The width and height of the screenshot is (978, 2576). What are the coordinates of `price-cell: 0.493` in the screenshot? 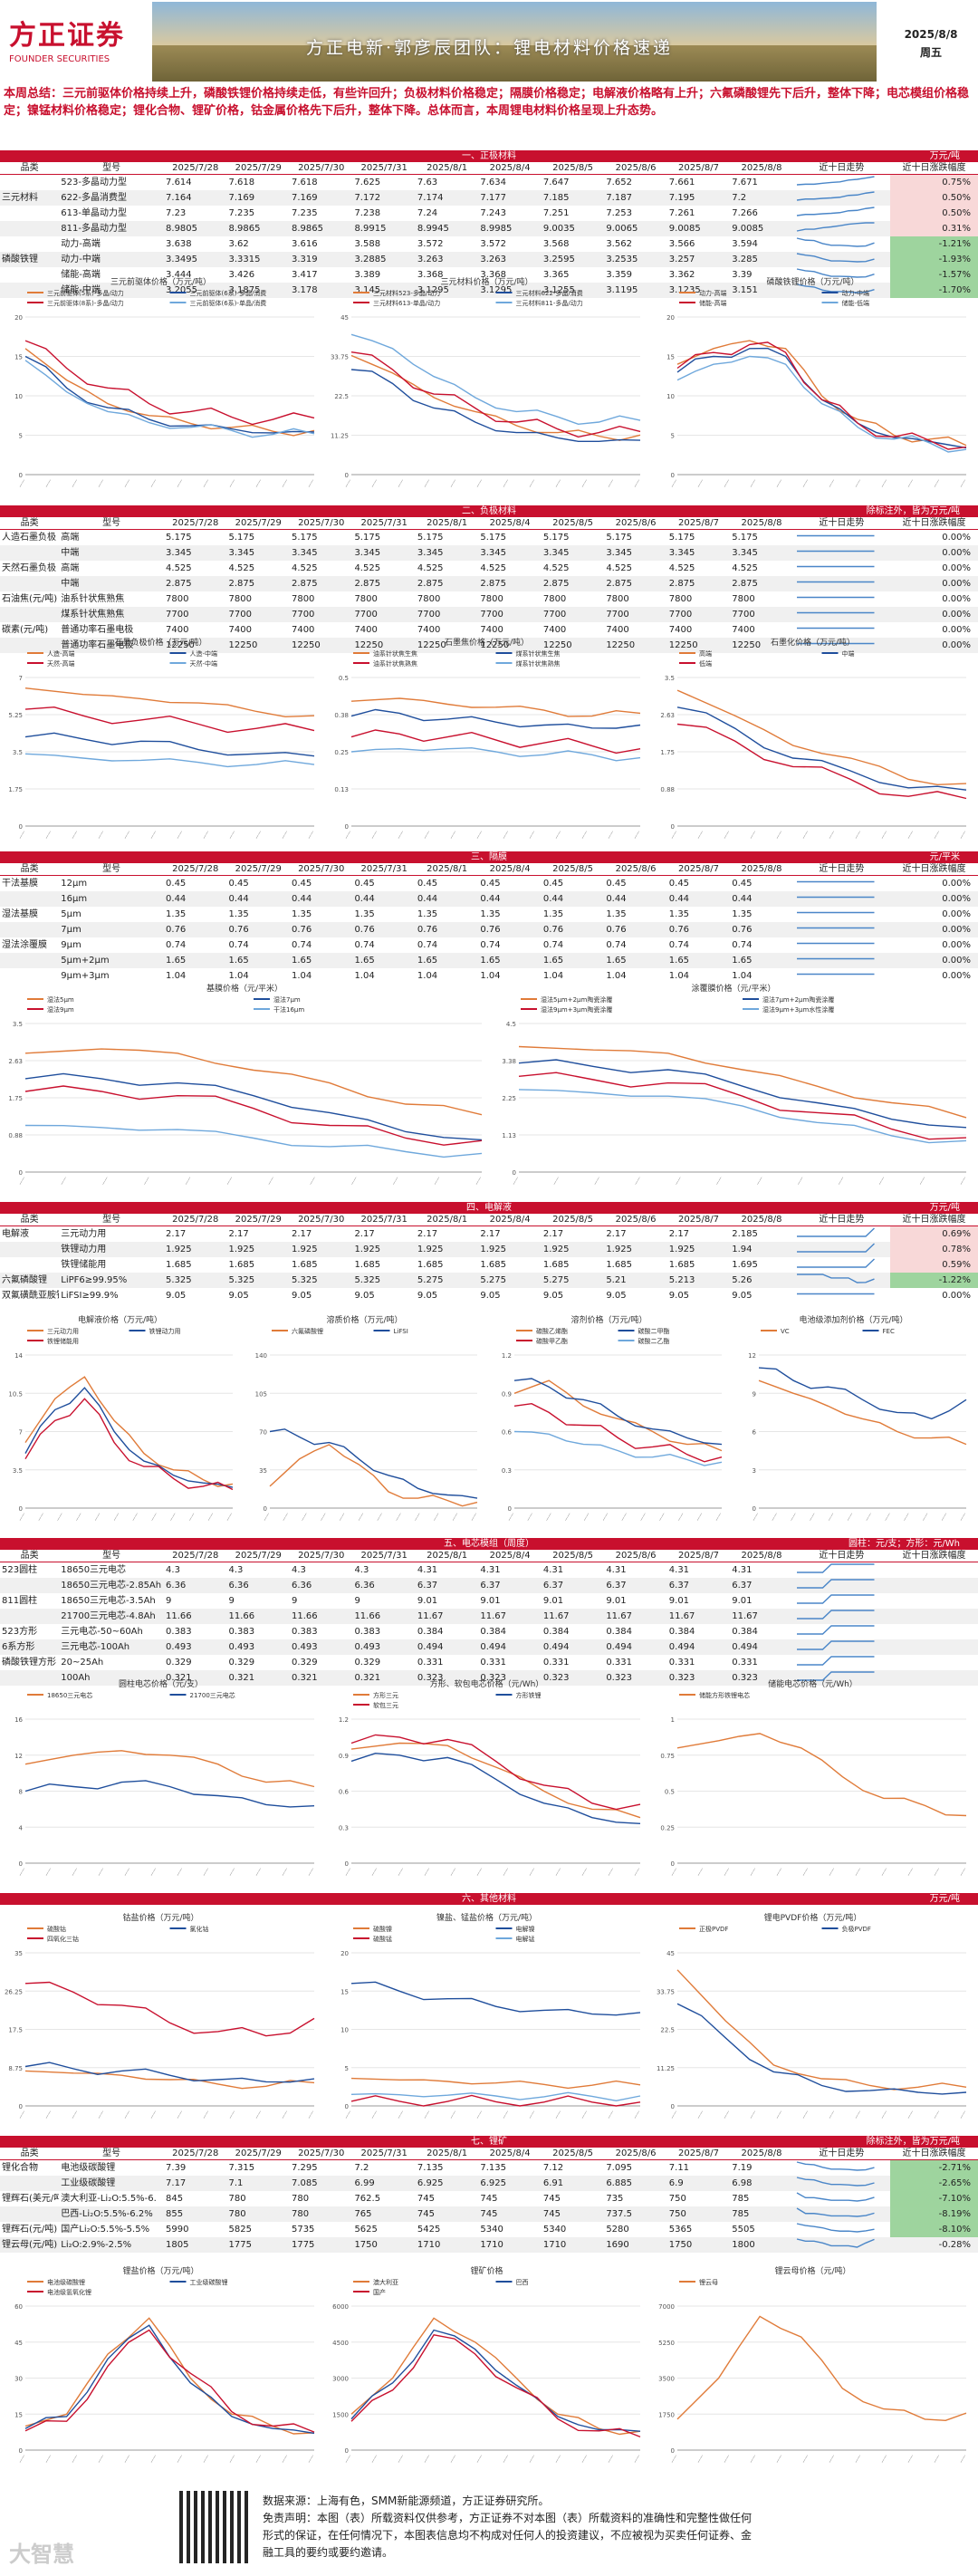 It's located at (321, 1647).